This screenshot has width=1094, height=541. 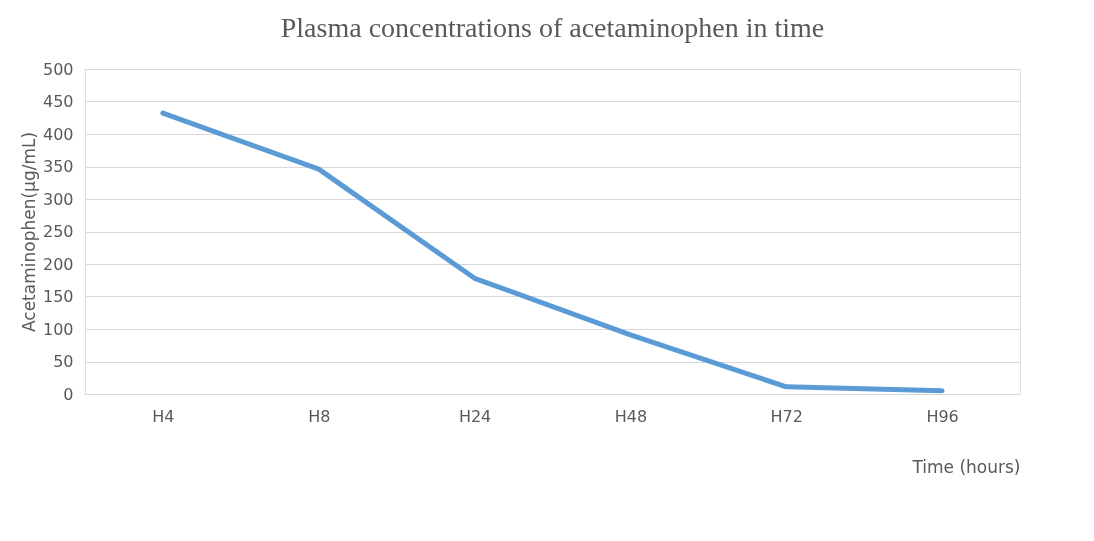 I want to click on x-tick-label: H4, so click(x=163, y=416).